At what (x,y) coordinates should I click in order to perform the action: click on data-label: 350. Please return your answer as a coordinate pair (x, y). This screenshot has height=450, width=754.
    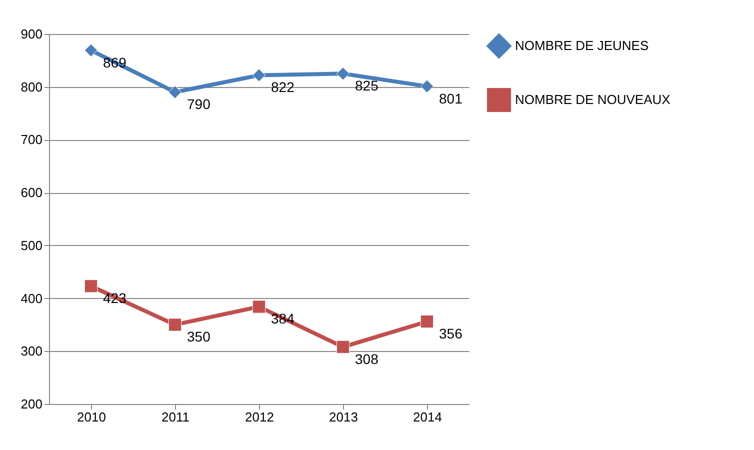
    Looking at the image, I should click on (199, 336).